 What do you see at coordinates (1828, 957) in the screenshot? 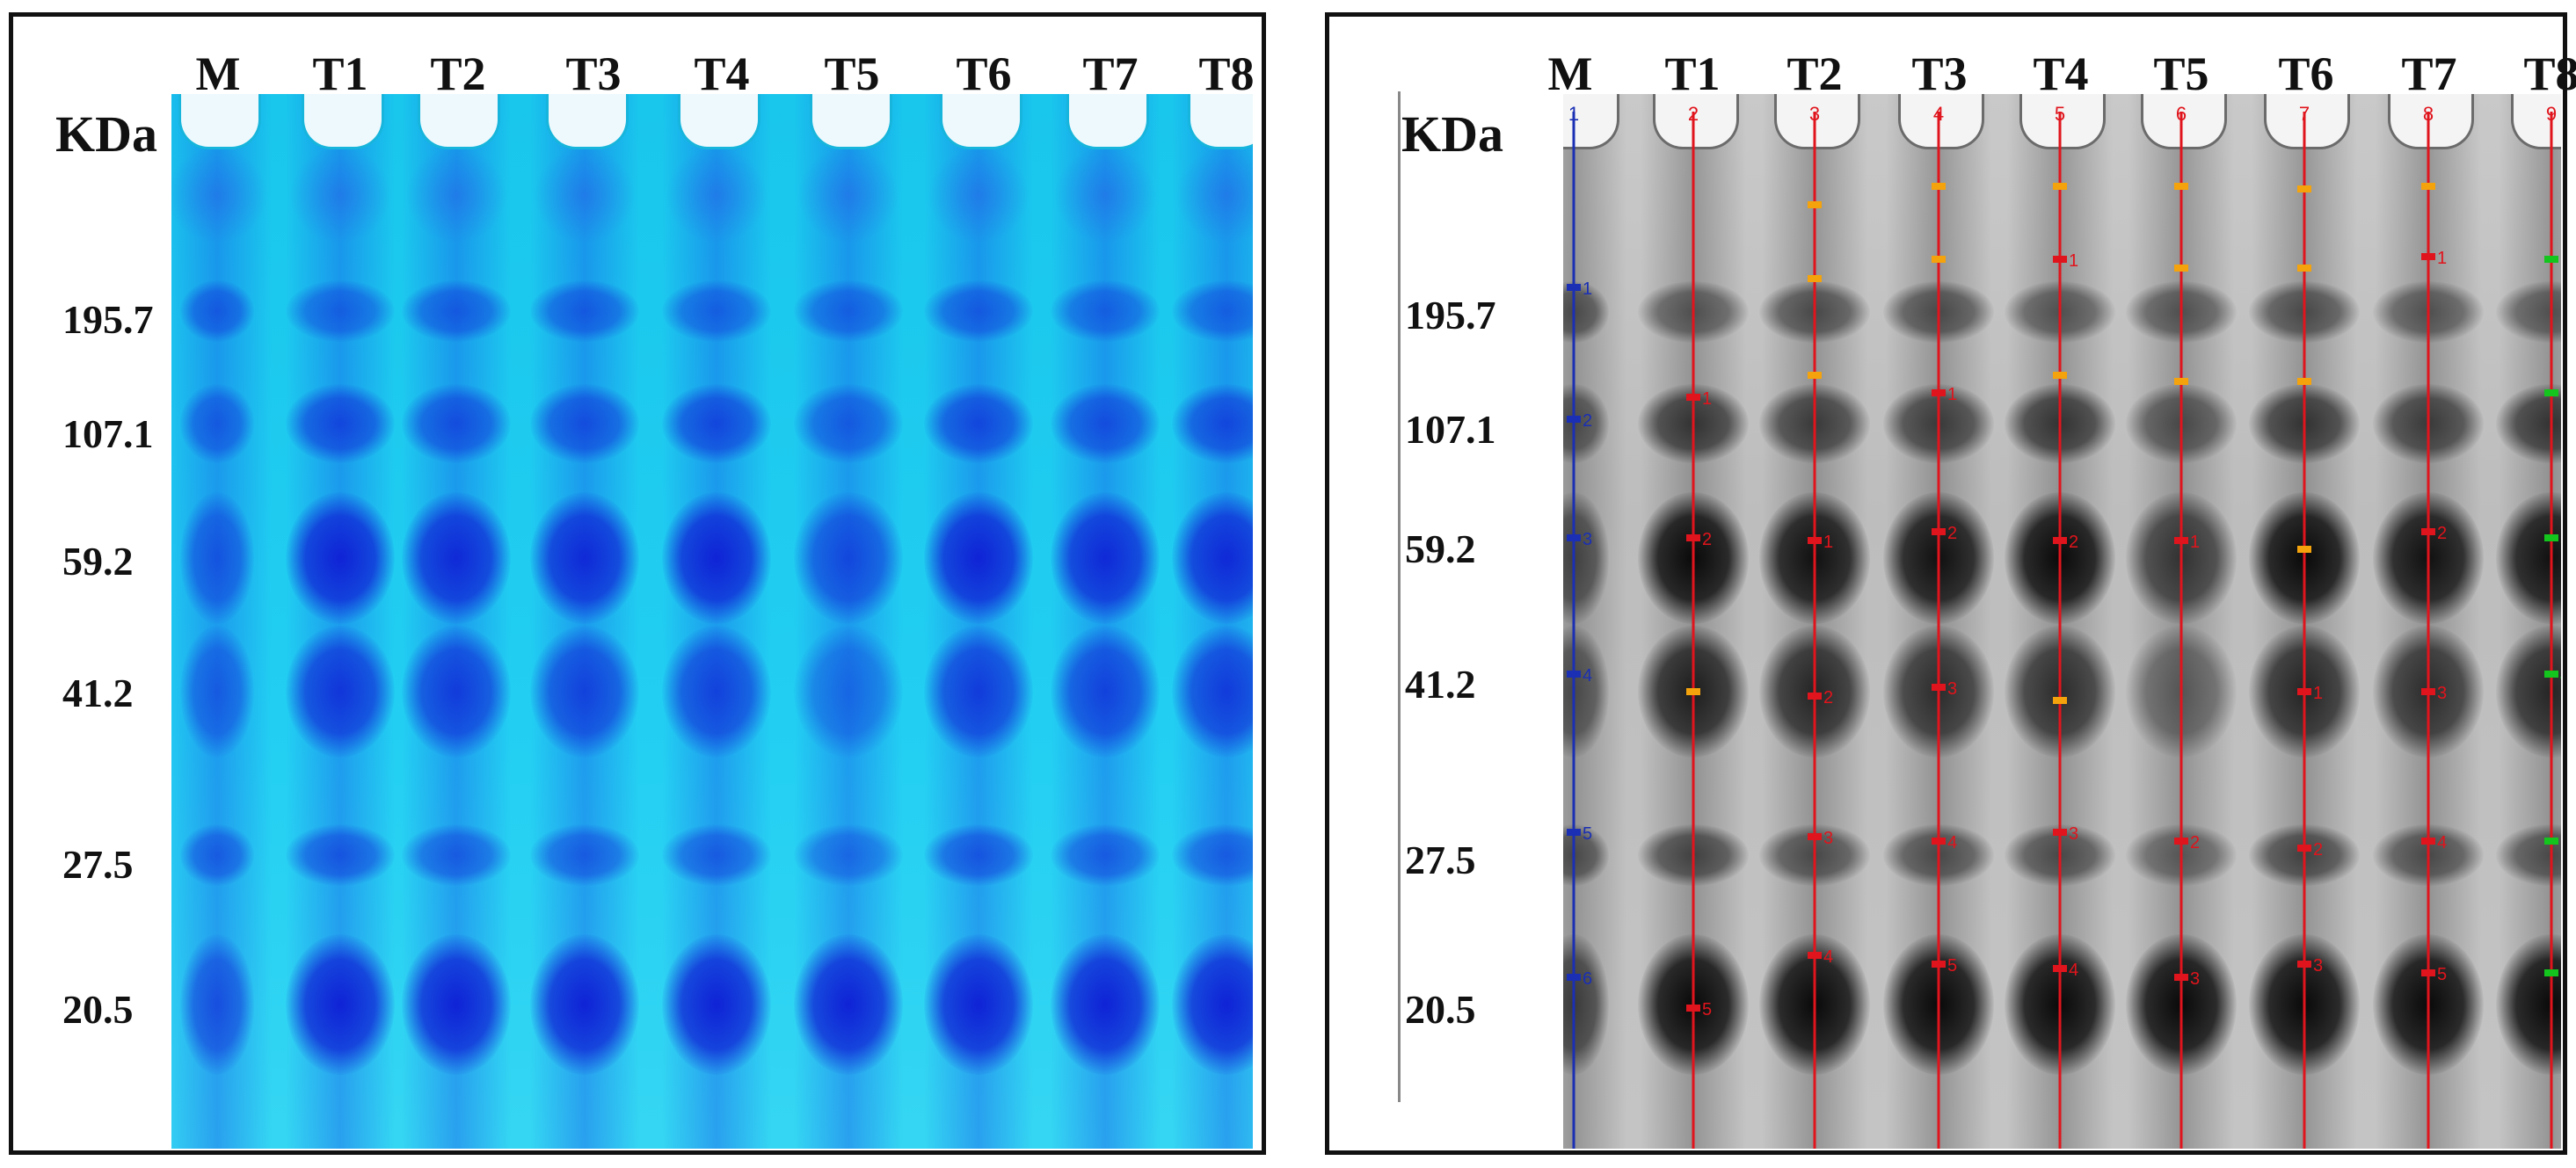
I see `band-number-lane3-7: 4` at bounding box center [1828, 957].